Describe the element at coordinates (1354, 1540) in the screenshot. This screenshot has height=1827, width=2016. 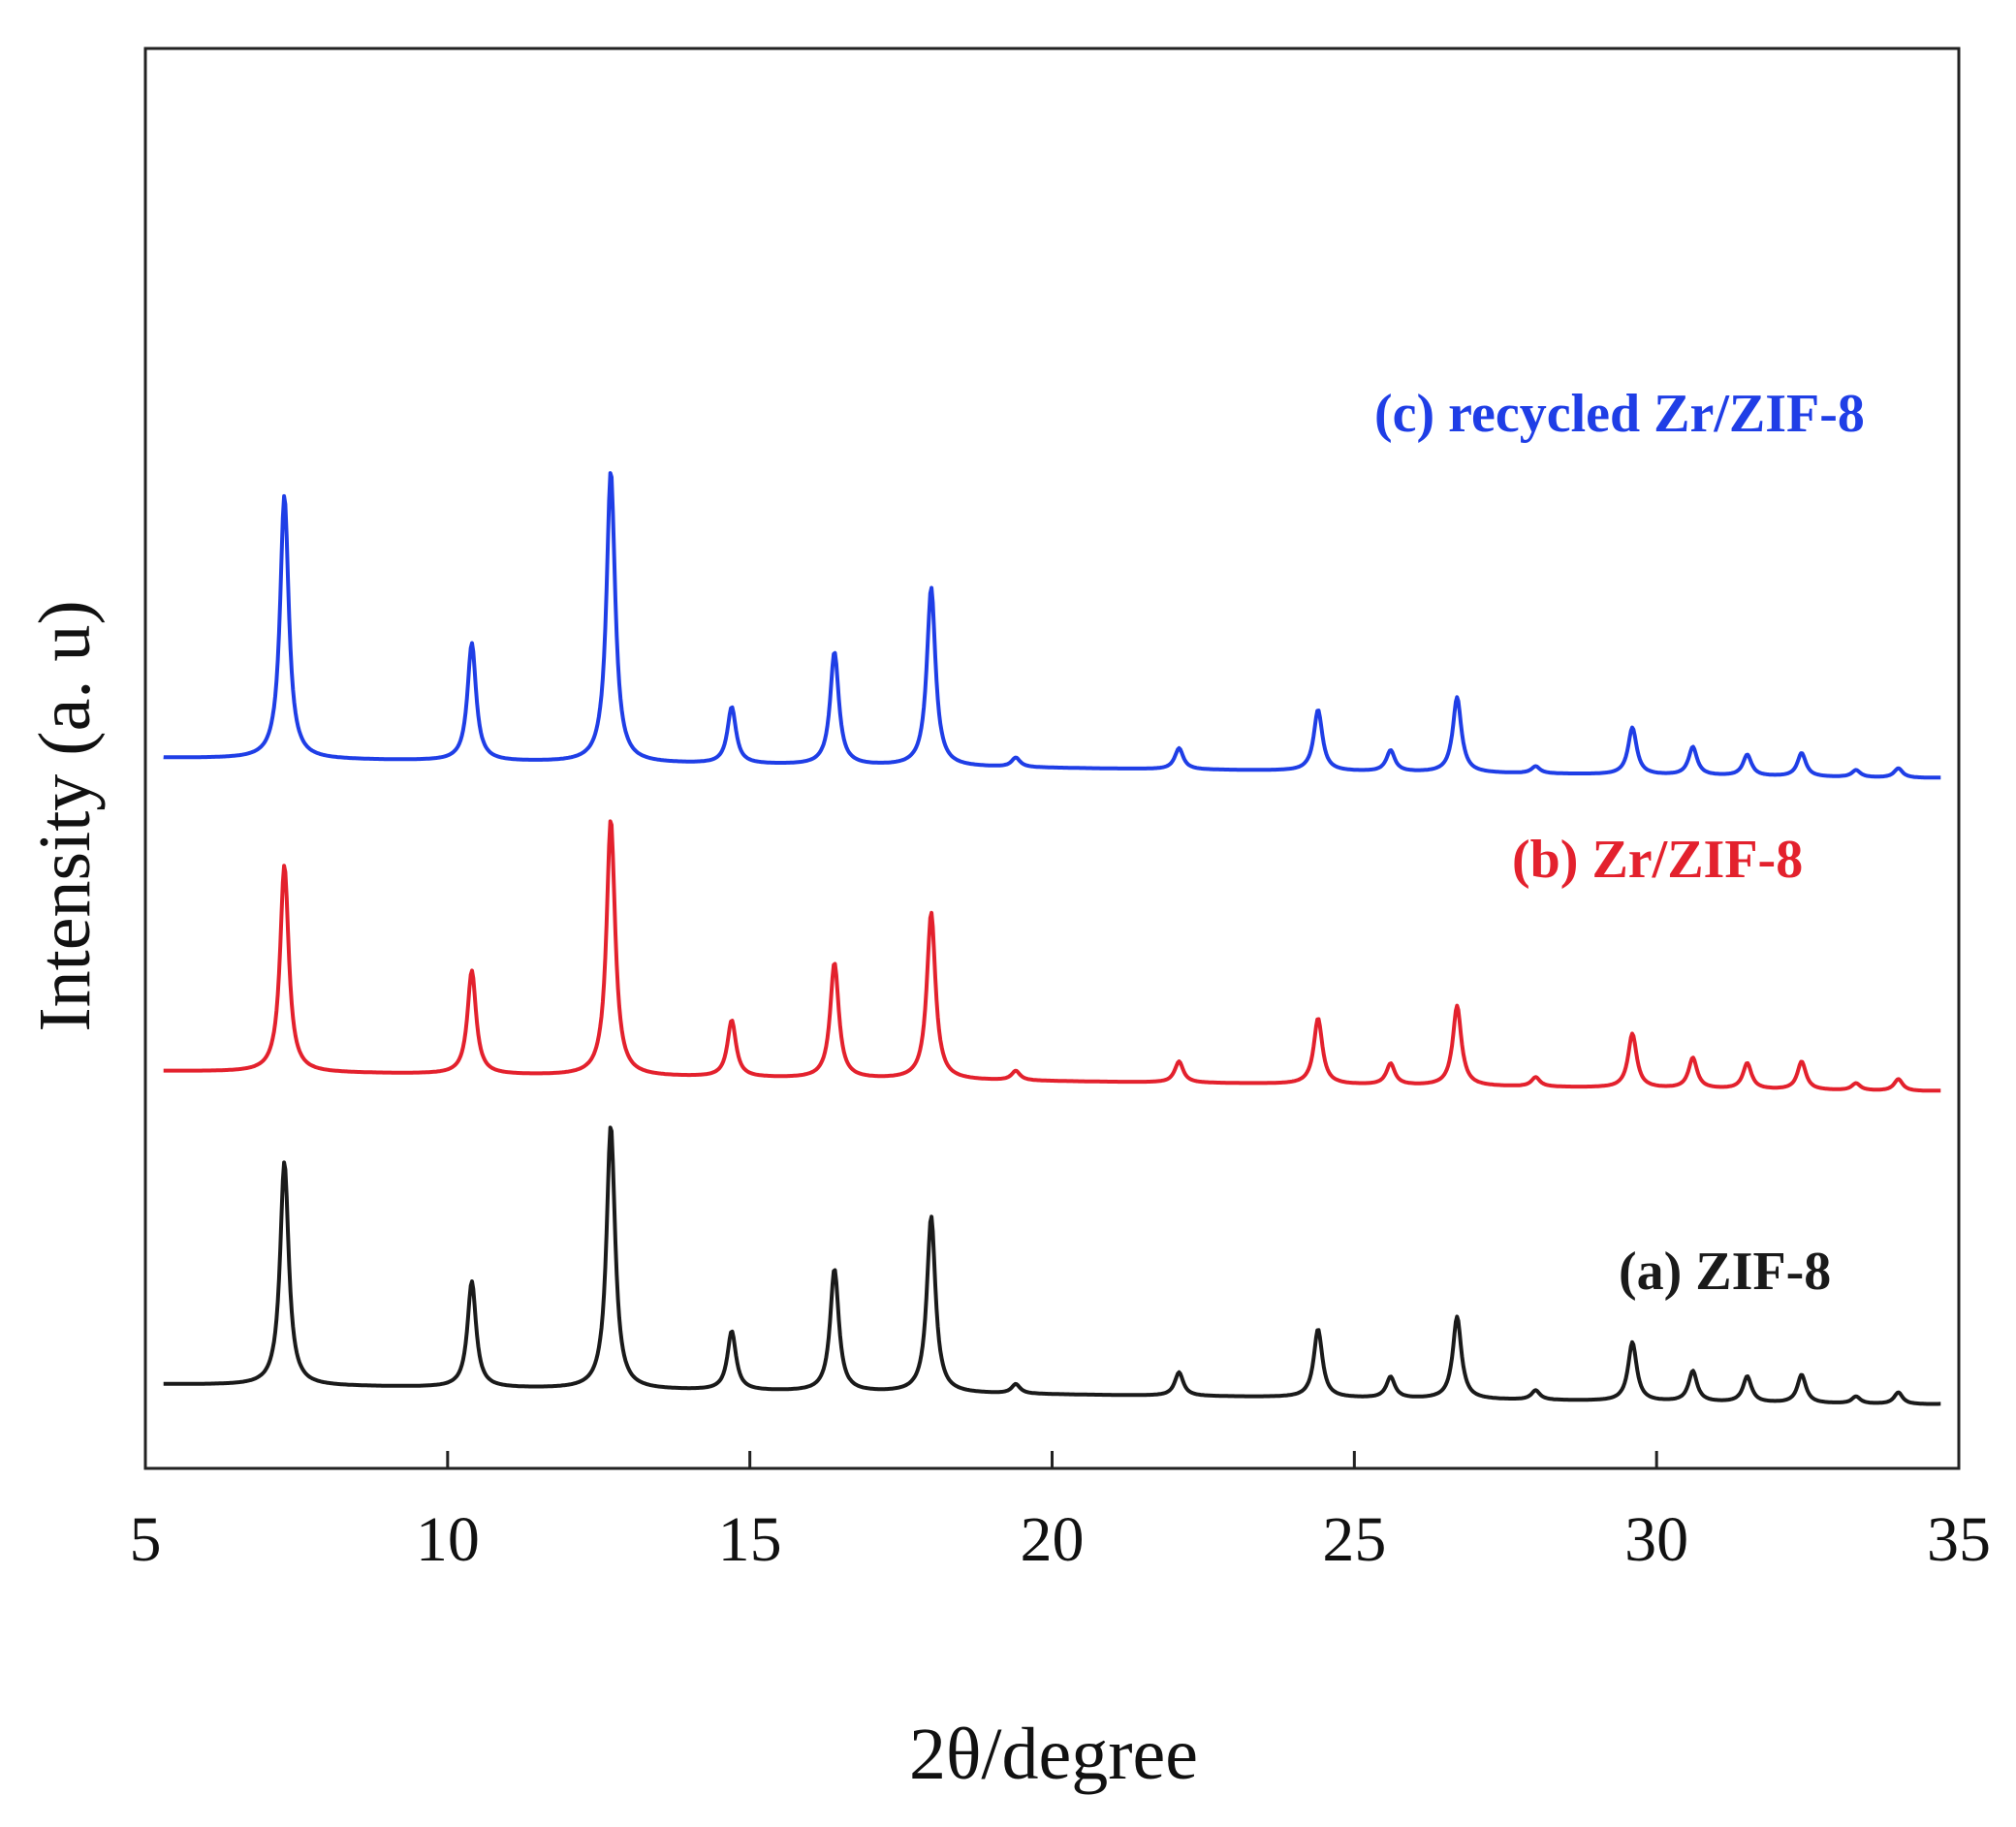
I see `x-tick-label: 25` at that location.